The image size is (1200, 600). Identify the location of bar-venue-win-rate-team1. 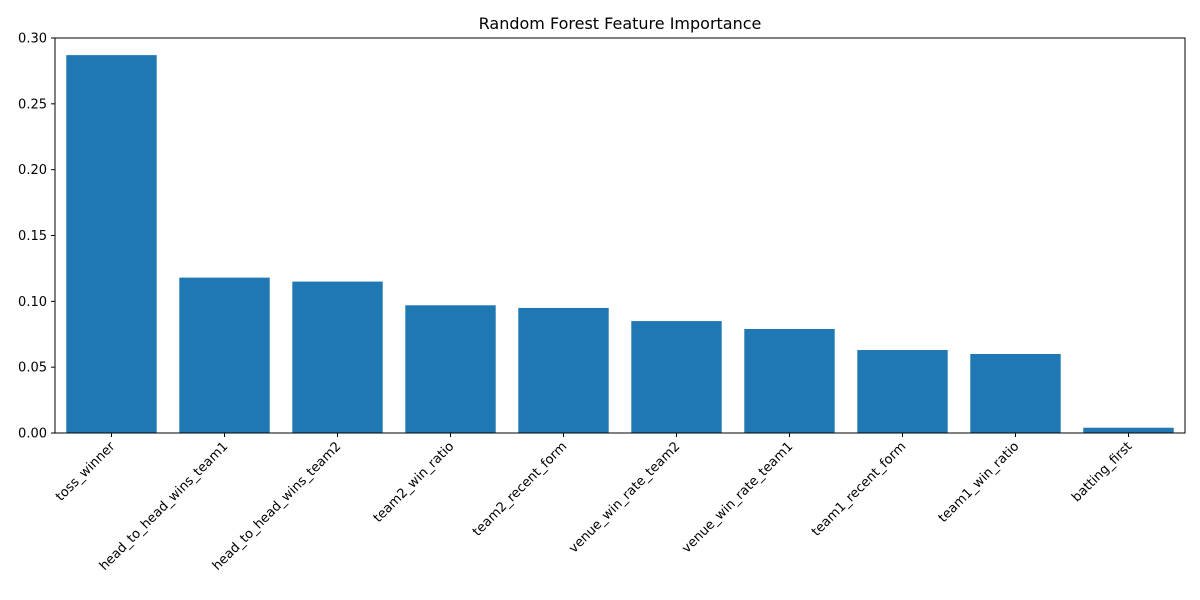
(789, 380).